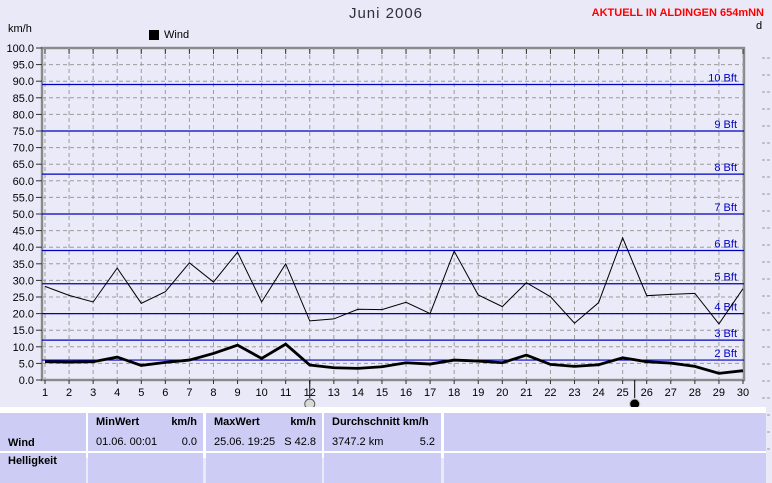 This screenshot has width=772, height=483. Describe the element at coordinates (406, 393) in the screenshot. I see `svg-text: 16` at that location.